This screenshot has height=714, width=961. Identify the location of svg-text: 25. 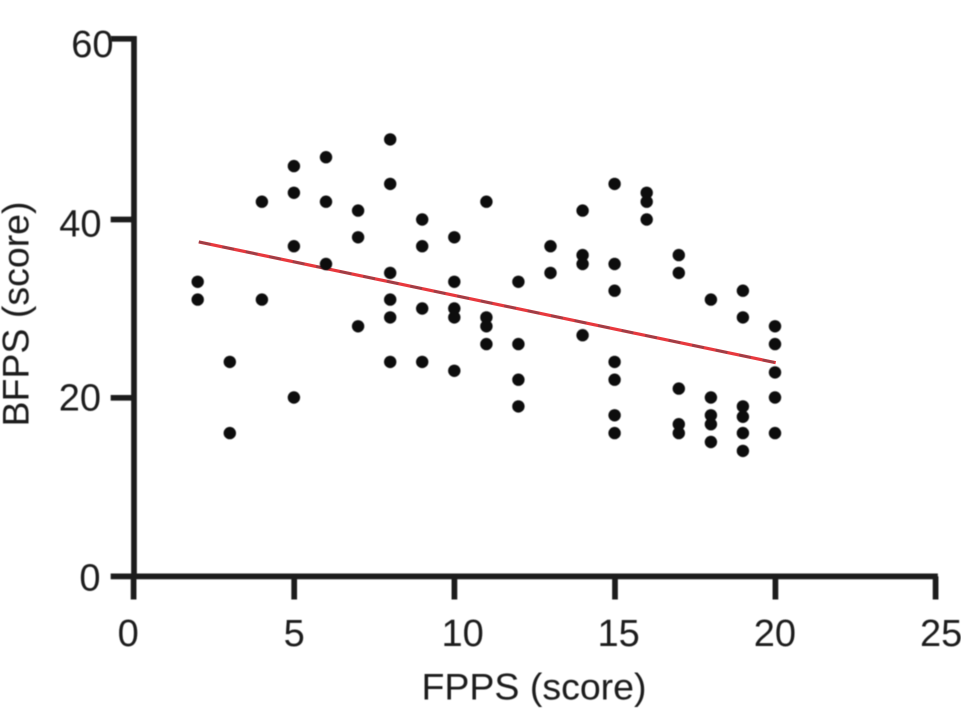
(940, 634).